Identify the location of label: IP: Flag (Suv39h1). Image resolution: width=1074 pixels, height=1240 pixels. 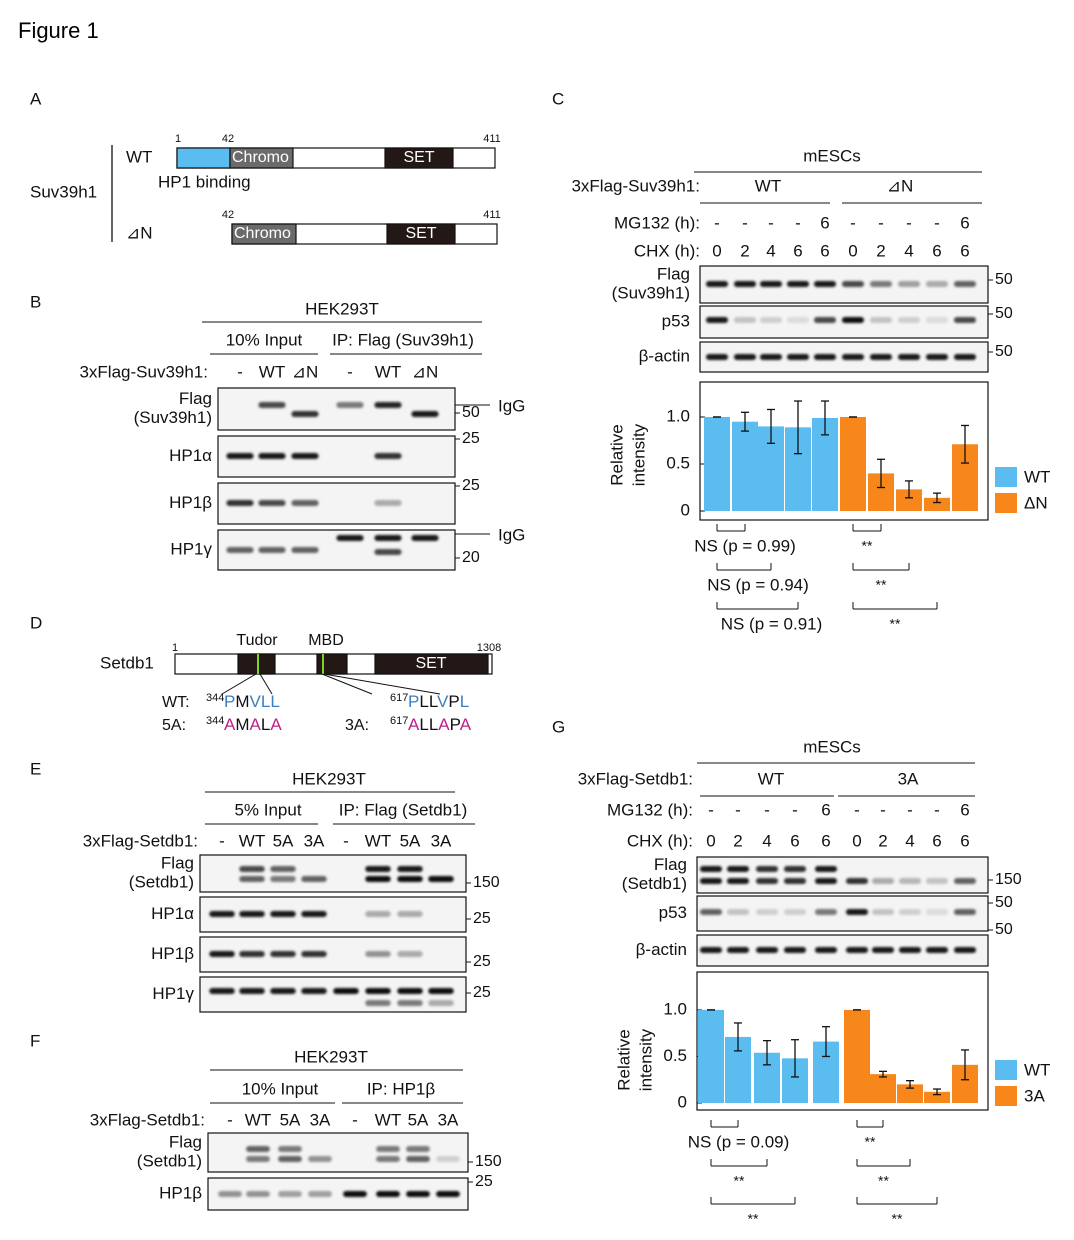
(403, 339).